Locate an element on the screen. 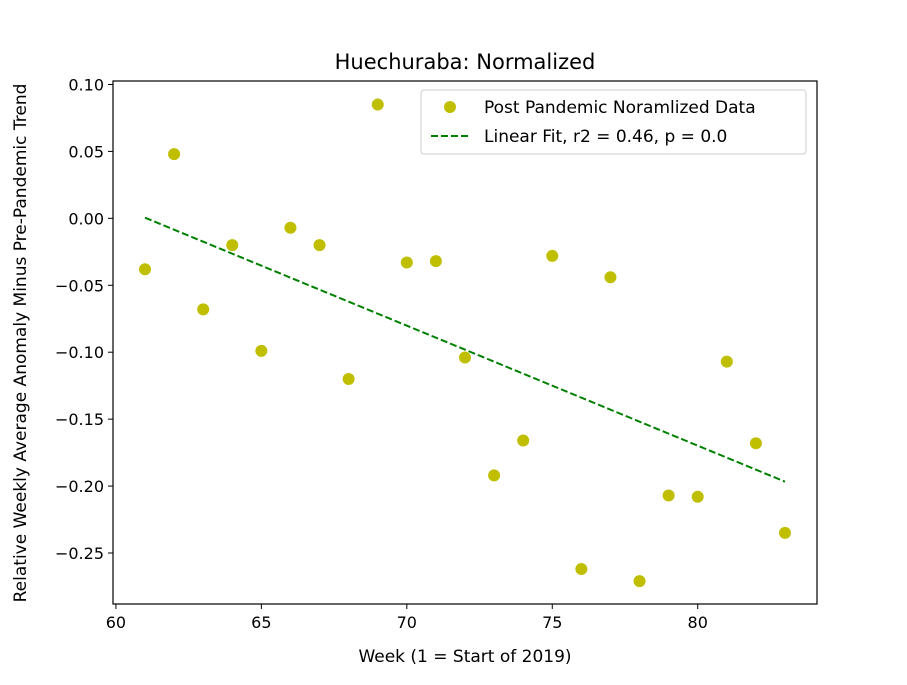  legend-box is located at coordinates (613, 122).